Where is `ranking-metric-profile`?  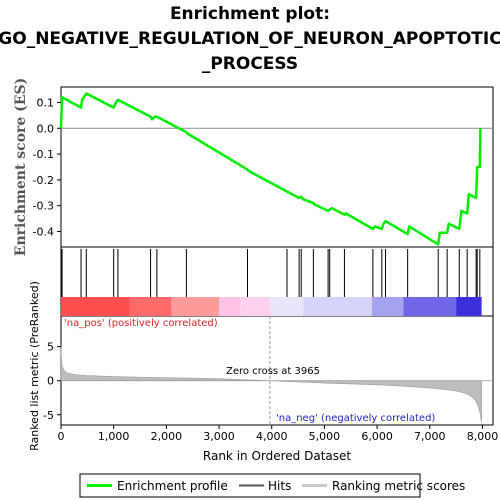 ranking-metric-profile is located at coordinates (271, 384).